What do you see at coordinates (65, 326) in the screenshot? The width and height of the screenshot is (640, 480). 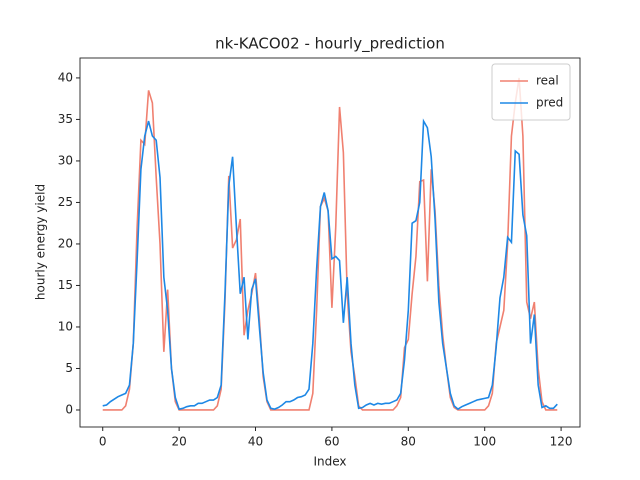 I see `y-tick-label: 10` at bounding box center [65, 326].